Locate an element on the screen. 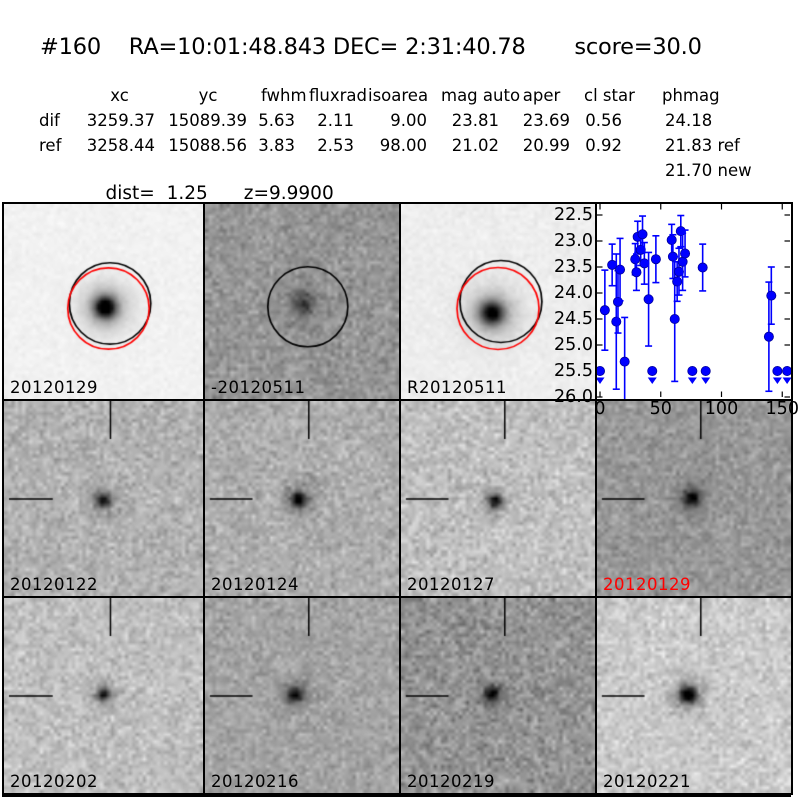  cutout-epoch-20120219: 20120219 is located at coordinates (498, 695).